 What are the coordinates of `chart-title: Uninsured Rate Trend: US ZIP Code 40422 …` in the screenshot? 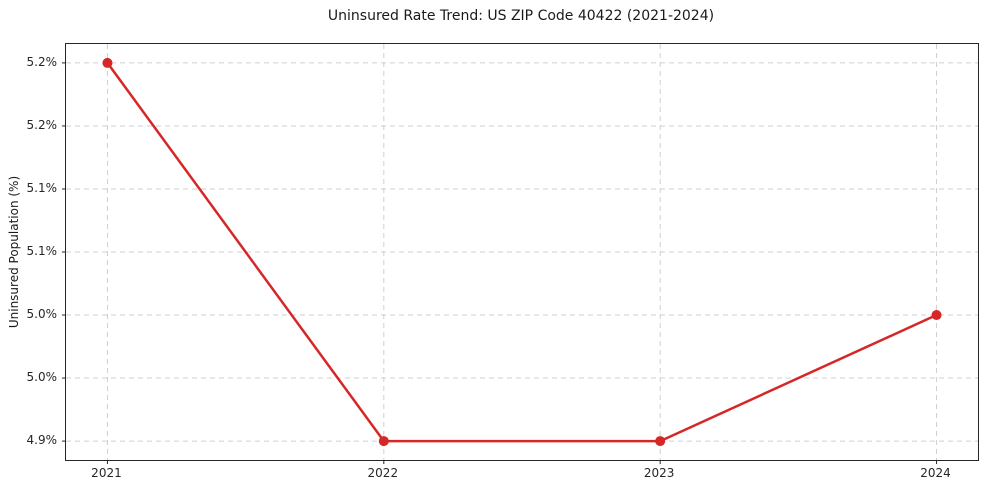 It's located at (521, 16).